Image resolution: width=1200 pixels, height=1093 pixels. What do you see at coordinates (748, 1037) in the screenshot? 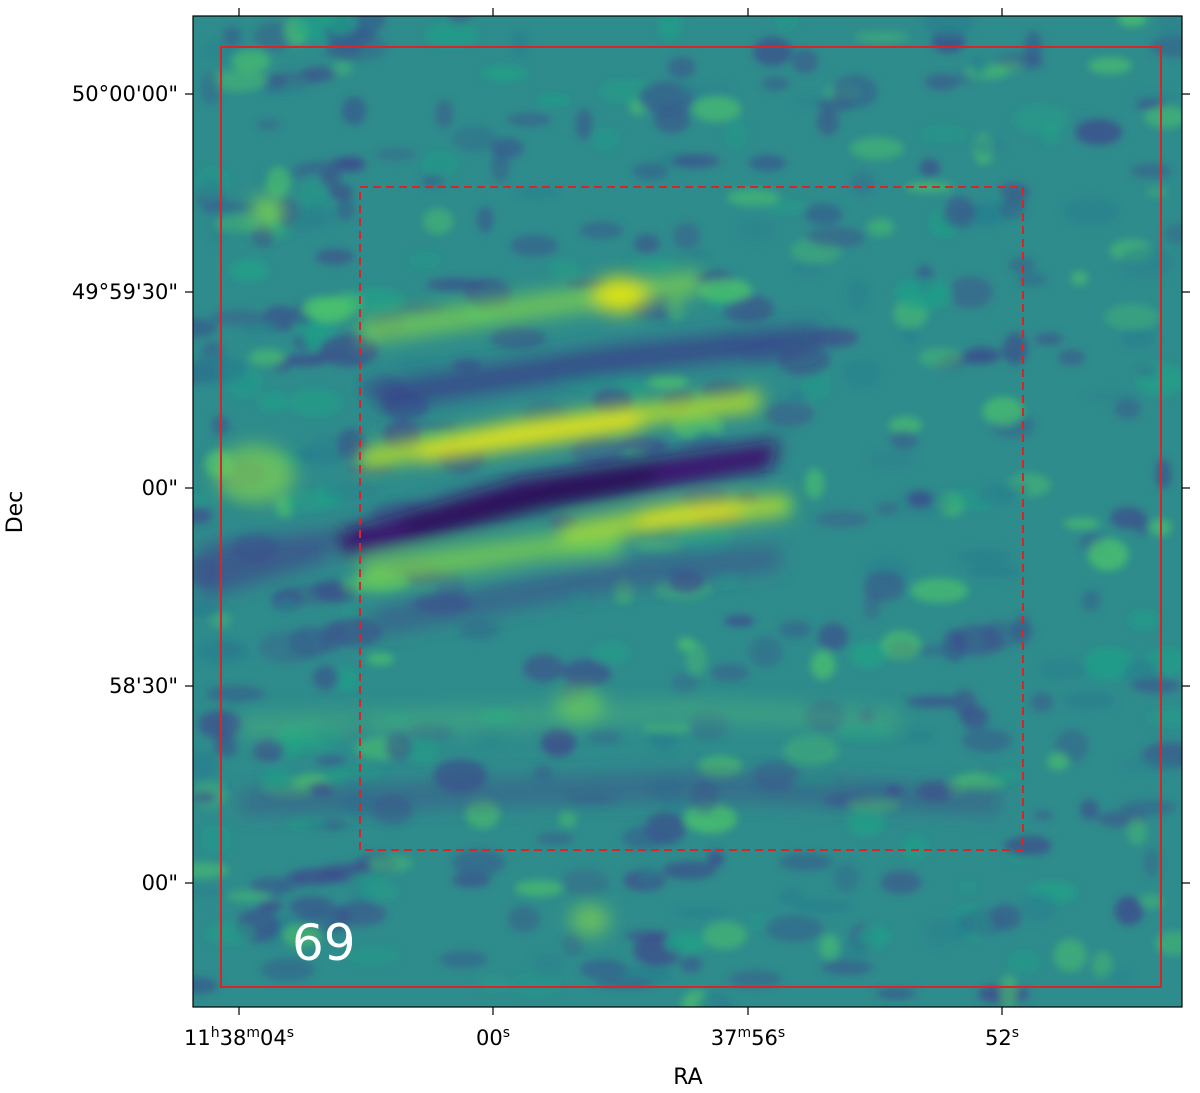
I see `ra-tick-label: 37m56s` at bounding box center [748, 1037].